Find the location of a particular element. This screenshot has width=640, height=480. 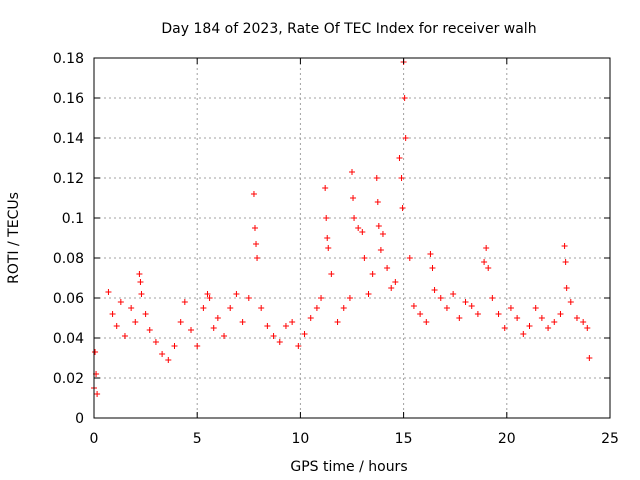

y-tick-label: 0.14 is located at coordinates (68, 139).